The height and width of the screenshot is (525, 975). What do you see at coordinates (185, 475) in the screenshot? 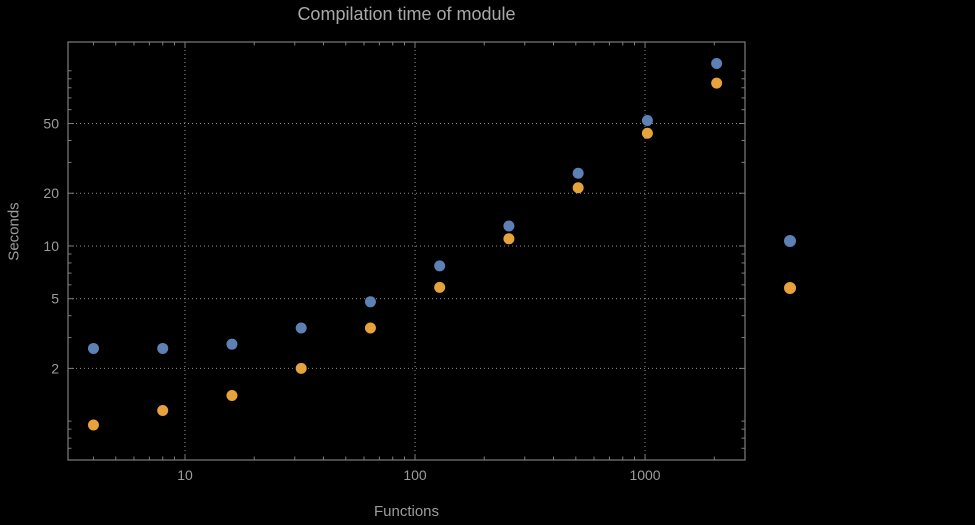
I see `x-tick-label: 10` at bounding box center [185, 475].